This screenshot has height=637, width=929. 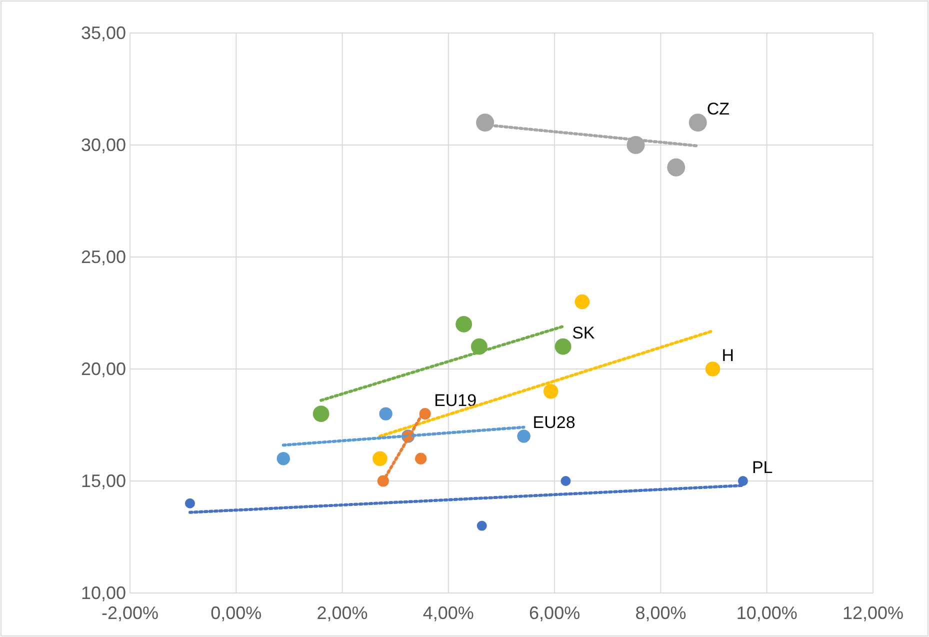 What do you see at coordinates (103, 369) in the screenshot?
I see `y-tick-label: 20,00` at bounding box center [103, 369].